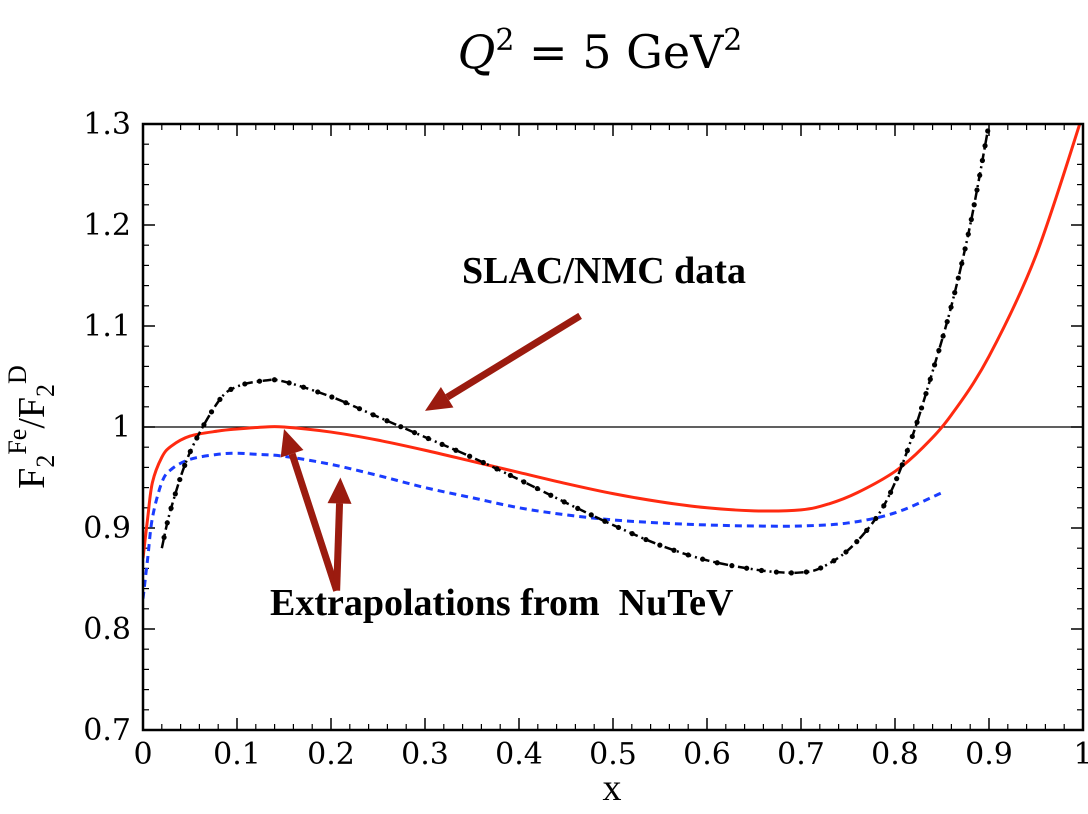  I want to click on y-axis-label: F2Fe/F2D, so click(31, 427).